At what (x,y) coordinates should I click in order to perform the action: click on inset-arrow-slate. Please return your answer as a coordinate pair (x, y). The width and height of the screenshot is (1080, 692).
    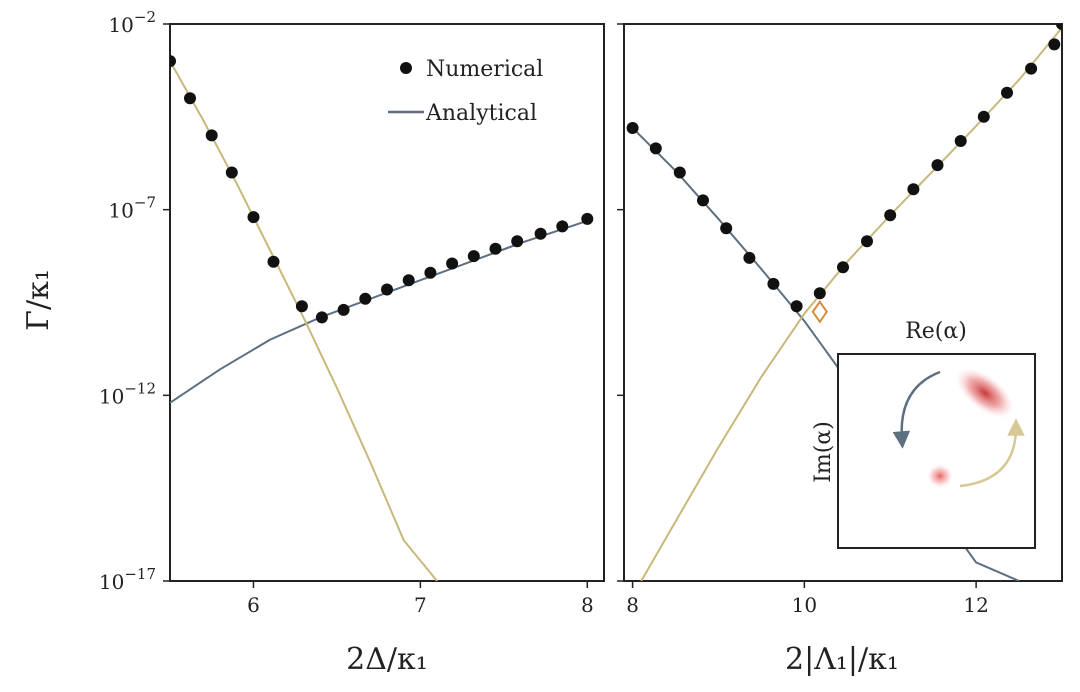
    Looking at the image, I should click on (916, 409).